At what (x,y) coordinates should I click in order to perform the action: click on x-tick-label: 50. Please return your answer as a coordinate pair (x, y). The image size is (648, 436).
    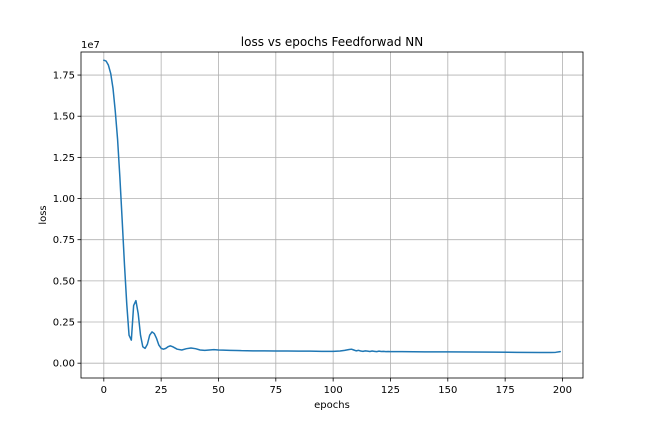
    Looking at the image, I should click on (218, 390).